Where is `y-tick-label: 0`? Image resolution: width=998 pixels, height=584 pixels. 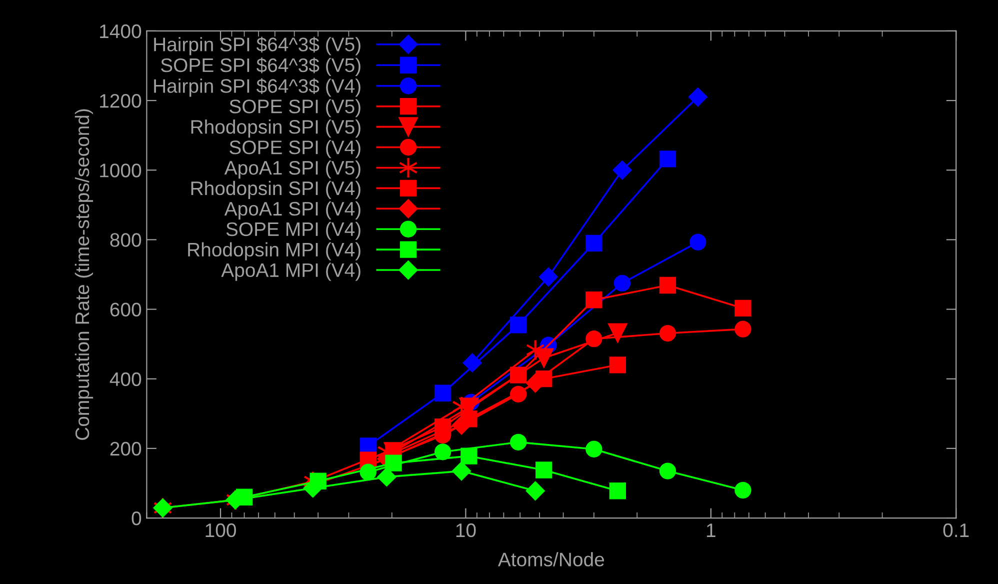 y-tick-label: 0 is located at coordinates (137, 518).